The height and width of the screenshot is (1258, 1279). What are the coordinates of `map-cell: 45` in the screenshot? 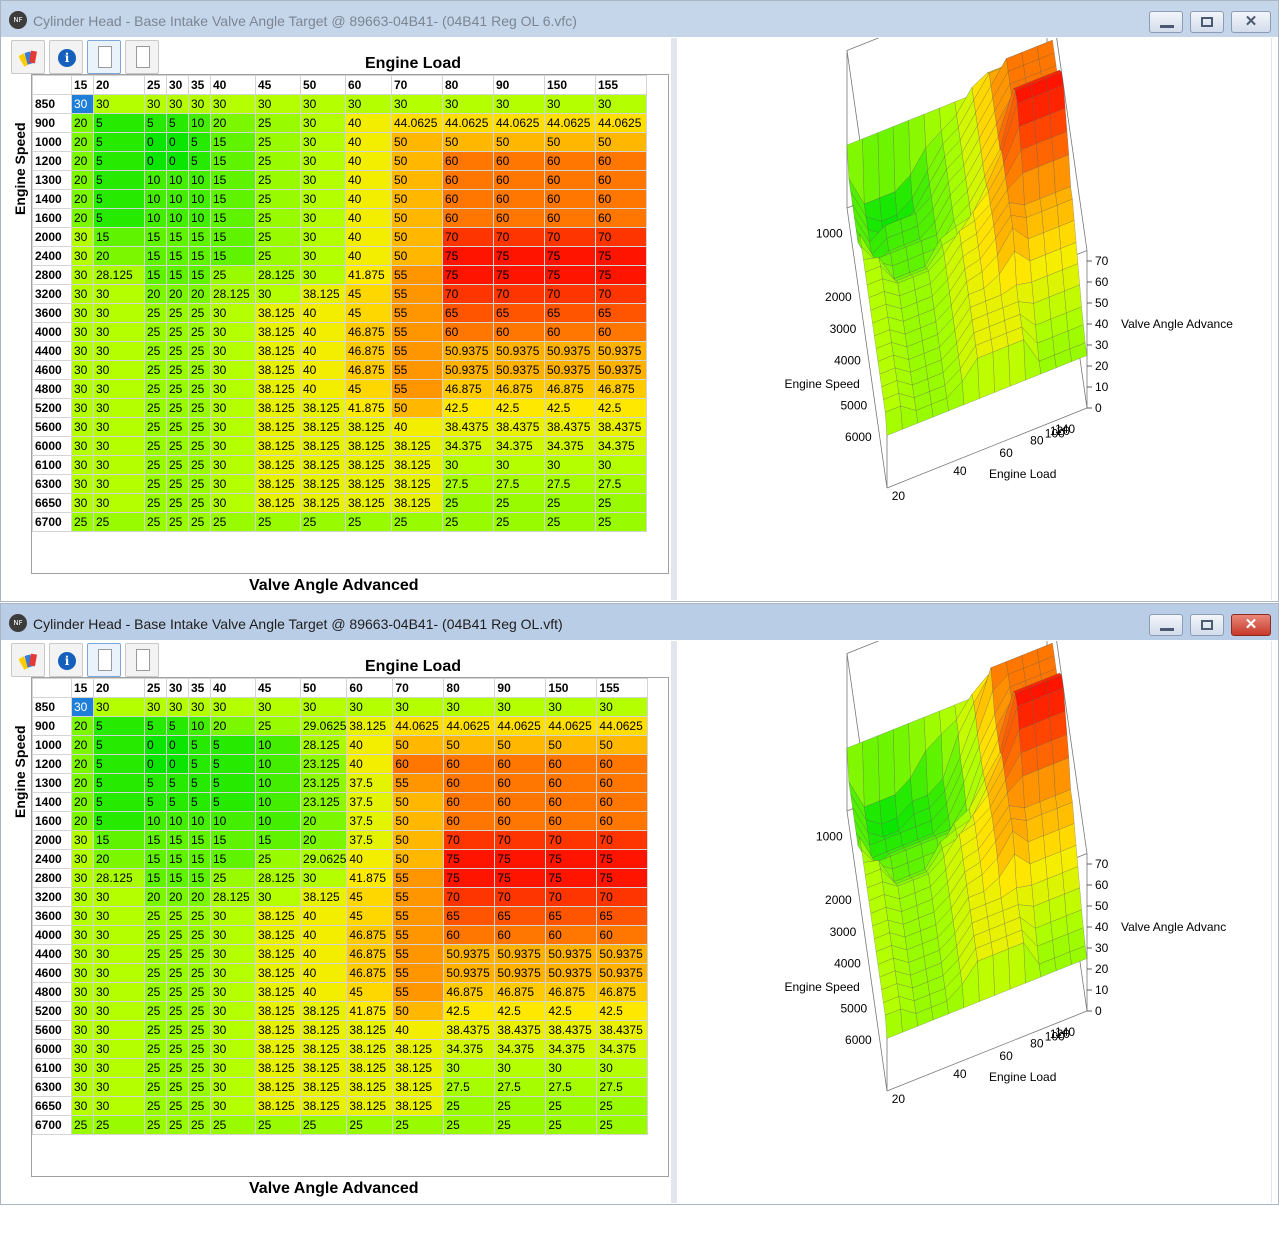 It's located at (368, 294).